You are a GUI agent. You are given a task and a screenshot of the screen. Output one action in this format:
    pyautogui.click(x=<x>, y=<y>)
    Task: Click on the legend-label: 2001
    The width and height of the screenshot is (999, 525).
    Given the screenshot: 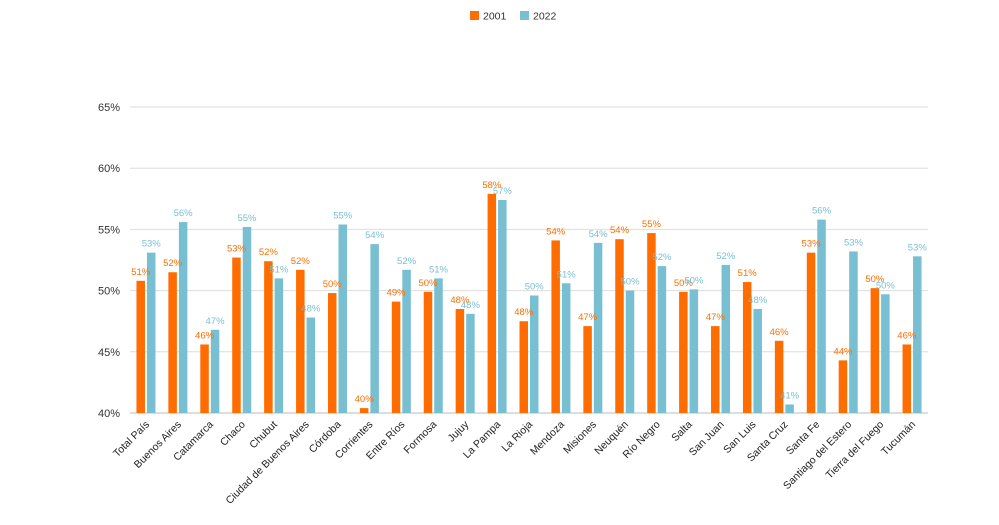 What is the action you would take?
    pyautogui.click(x=495, y=17)
    